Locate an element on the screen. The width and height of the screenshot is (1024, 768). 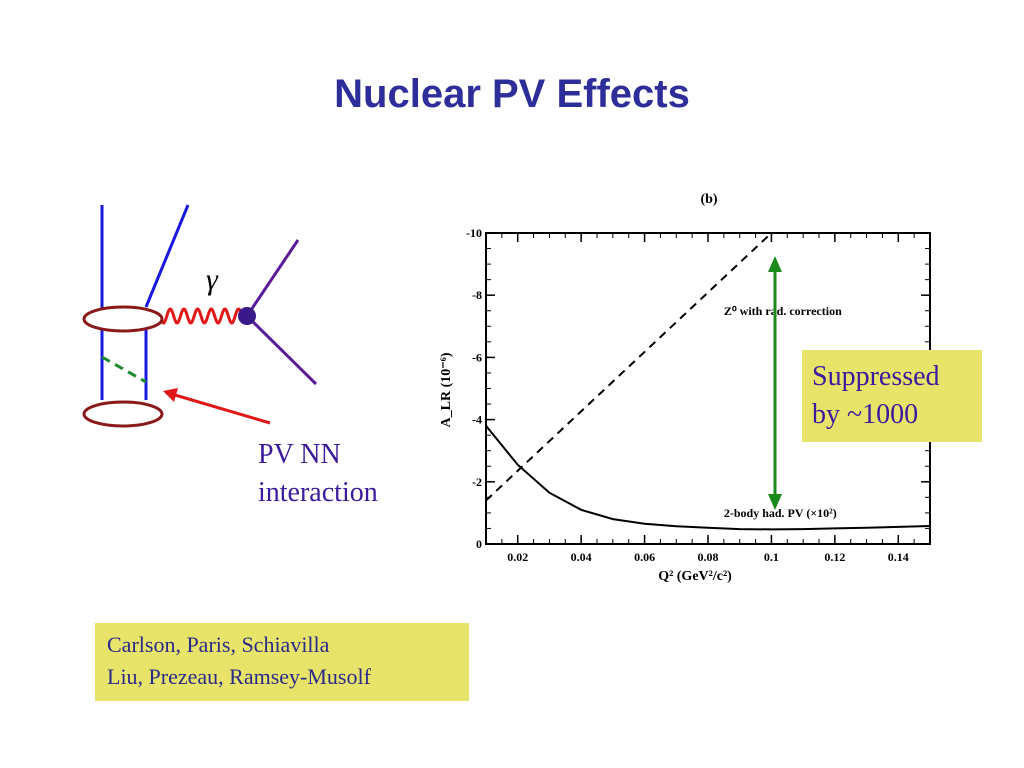
reference-line2: Liu, Prezeau, Ramsey-Musolf is located at coordinates (239, 676).